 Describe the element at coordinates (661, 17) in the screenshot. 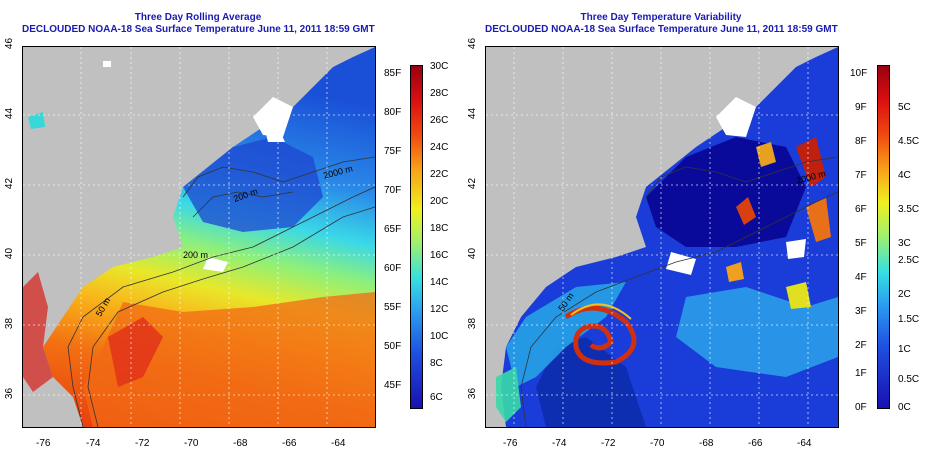

I see `right-title: Three Day Temperature Variability` at that location.